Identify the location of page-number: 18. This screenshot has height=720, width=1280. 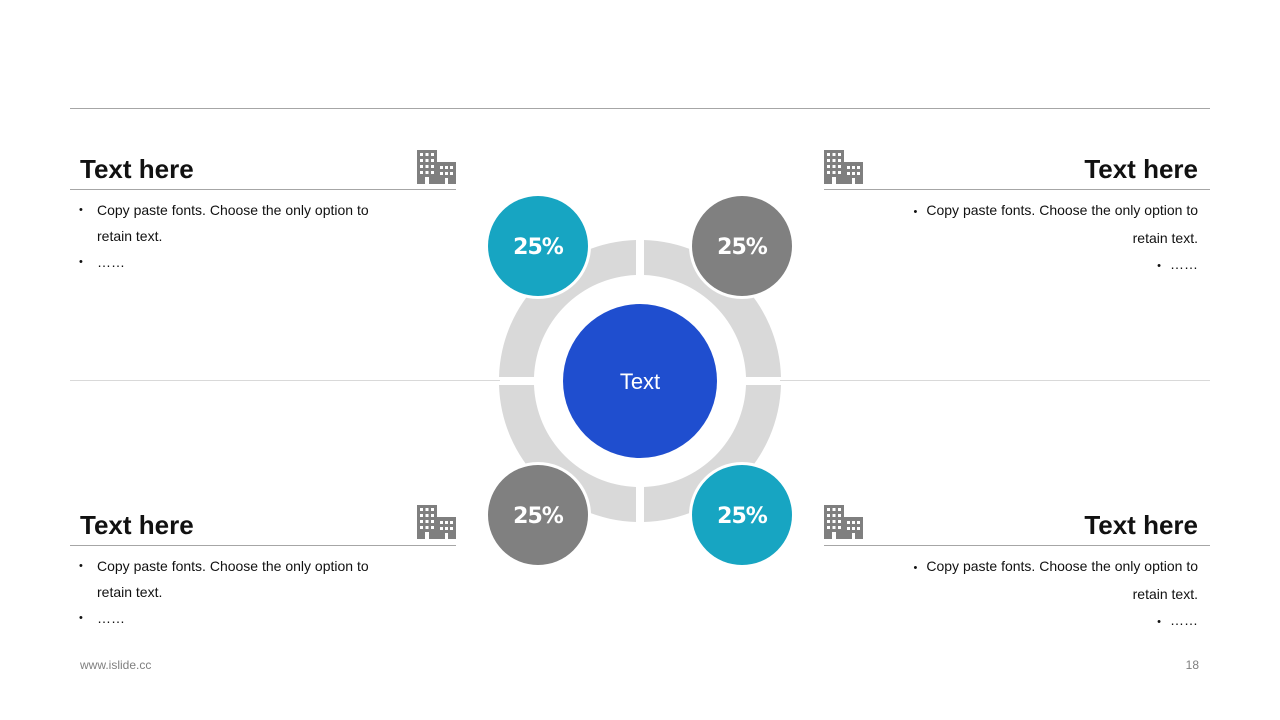
(1192, 665).